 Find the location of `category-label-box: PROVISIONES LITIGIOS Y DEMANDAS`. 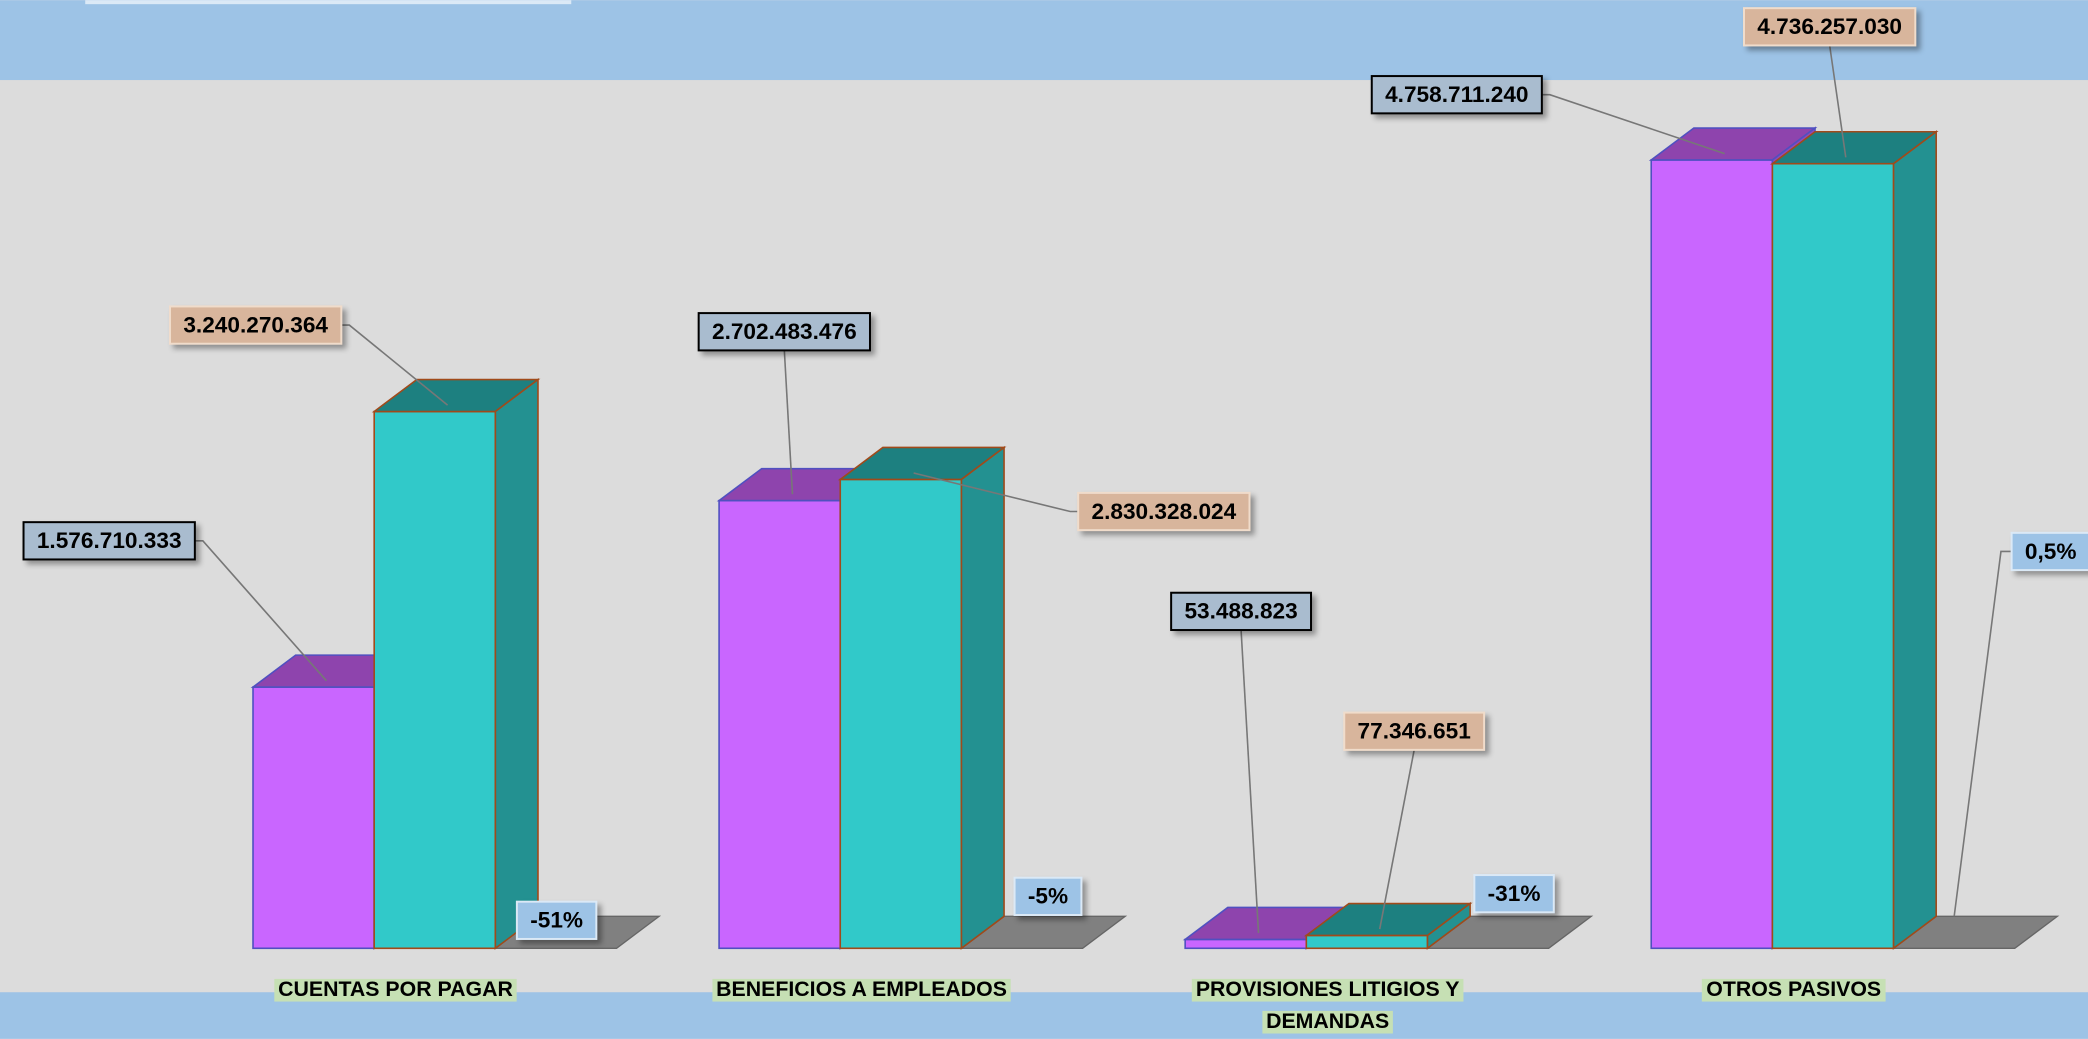

category-label-box: PROVISIONES LITIGIOS Y DEMANDAS is located at coordinates (1328, 1007).